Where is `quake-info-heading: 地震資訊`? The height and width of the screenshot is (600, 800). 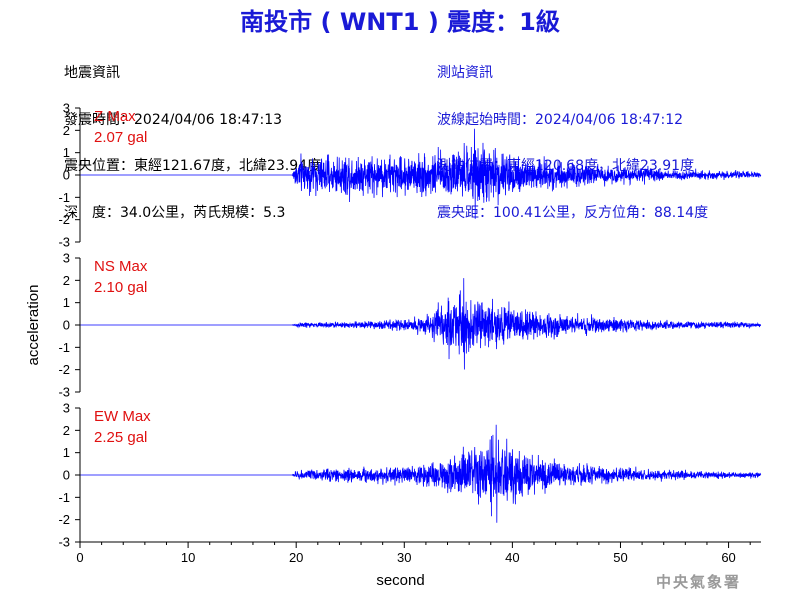
quake-info-heading: 地震資訊 is located at coordinates (92, 73).